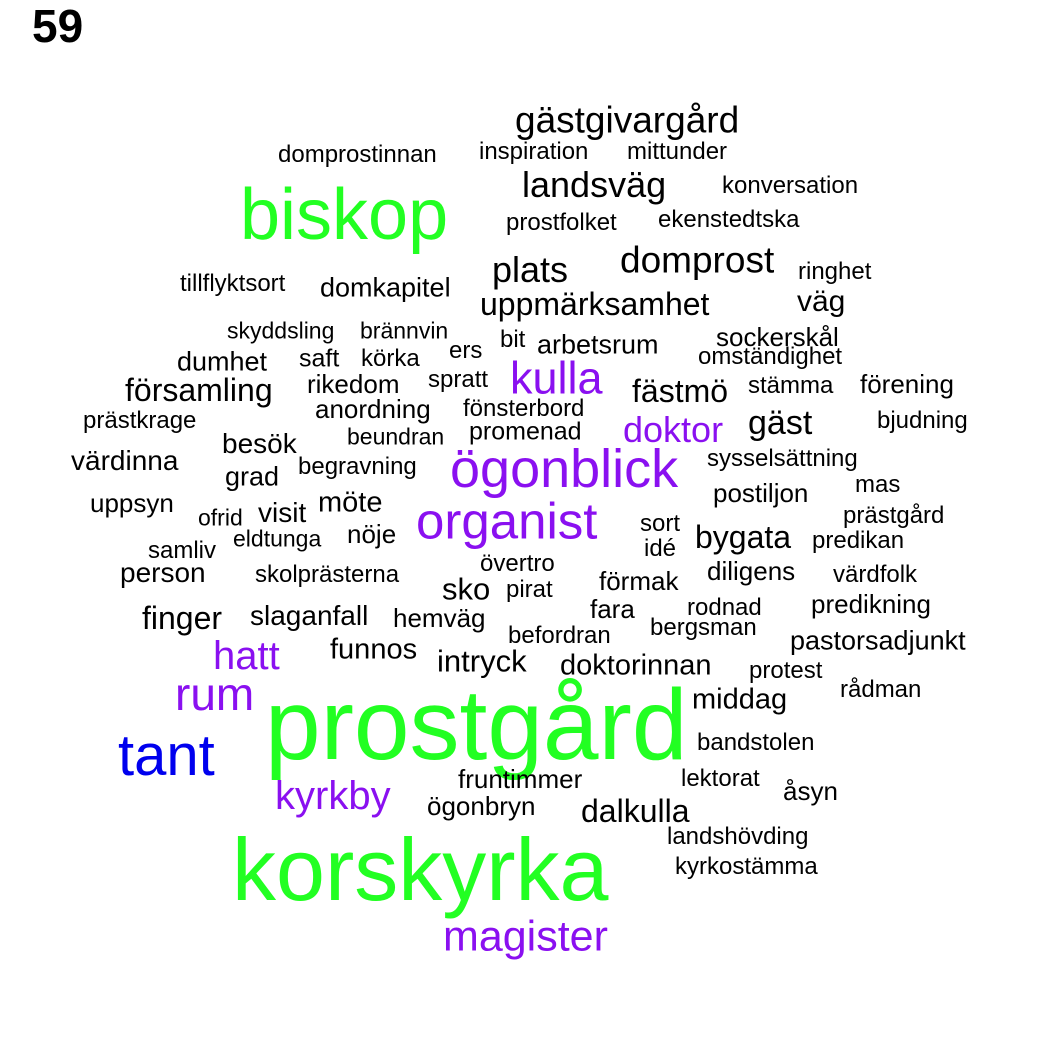 This screenshot has width=1050, height=1050. What do you see at coordinates (738, 836) in the screenshot?
I see `word-landshovding: landshövding` at bounding box center [738, 836].